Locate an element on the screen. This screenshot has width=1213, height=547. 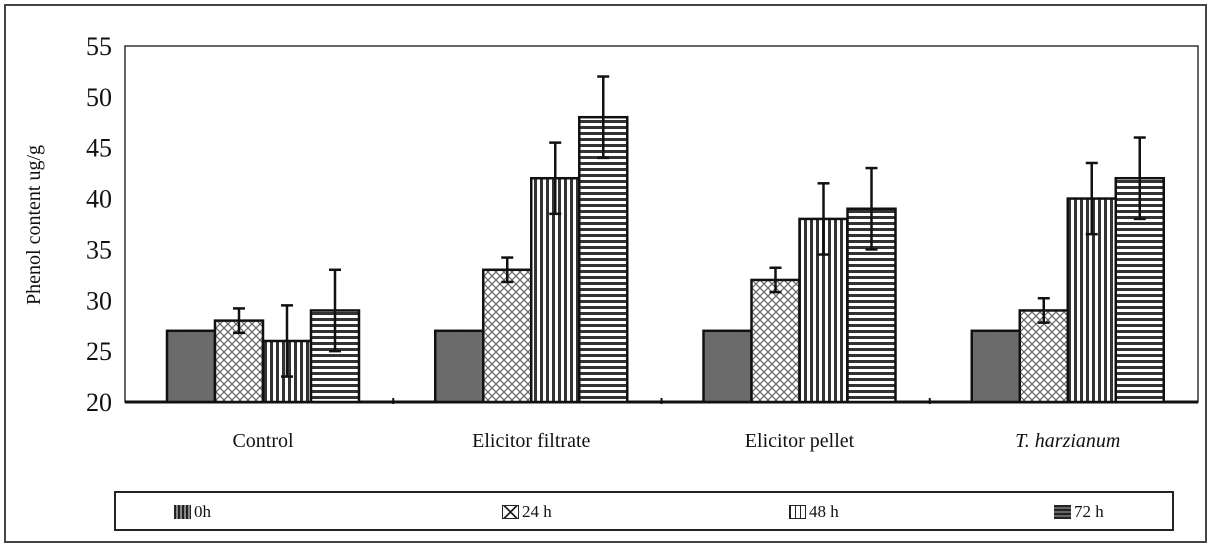
legend-item: 24 h is located at coordinates (527, 512).